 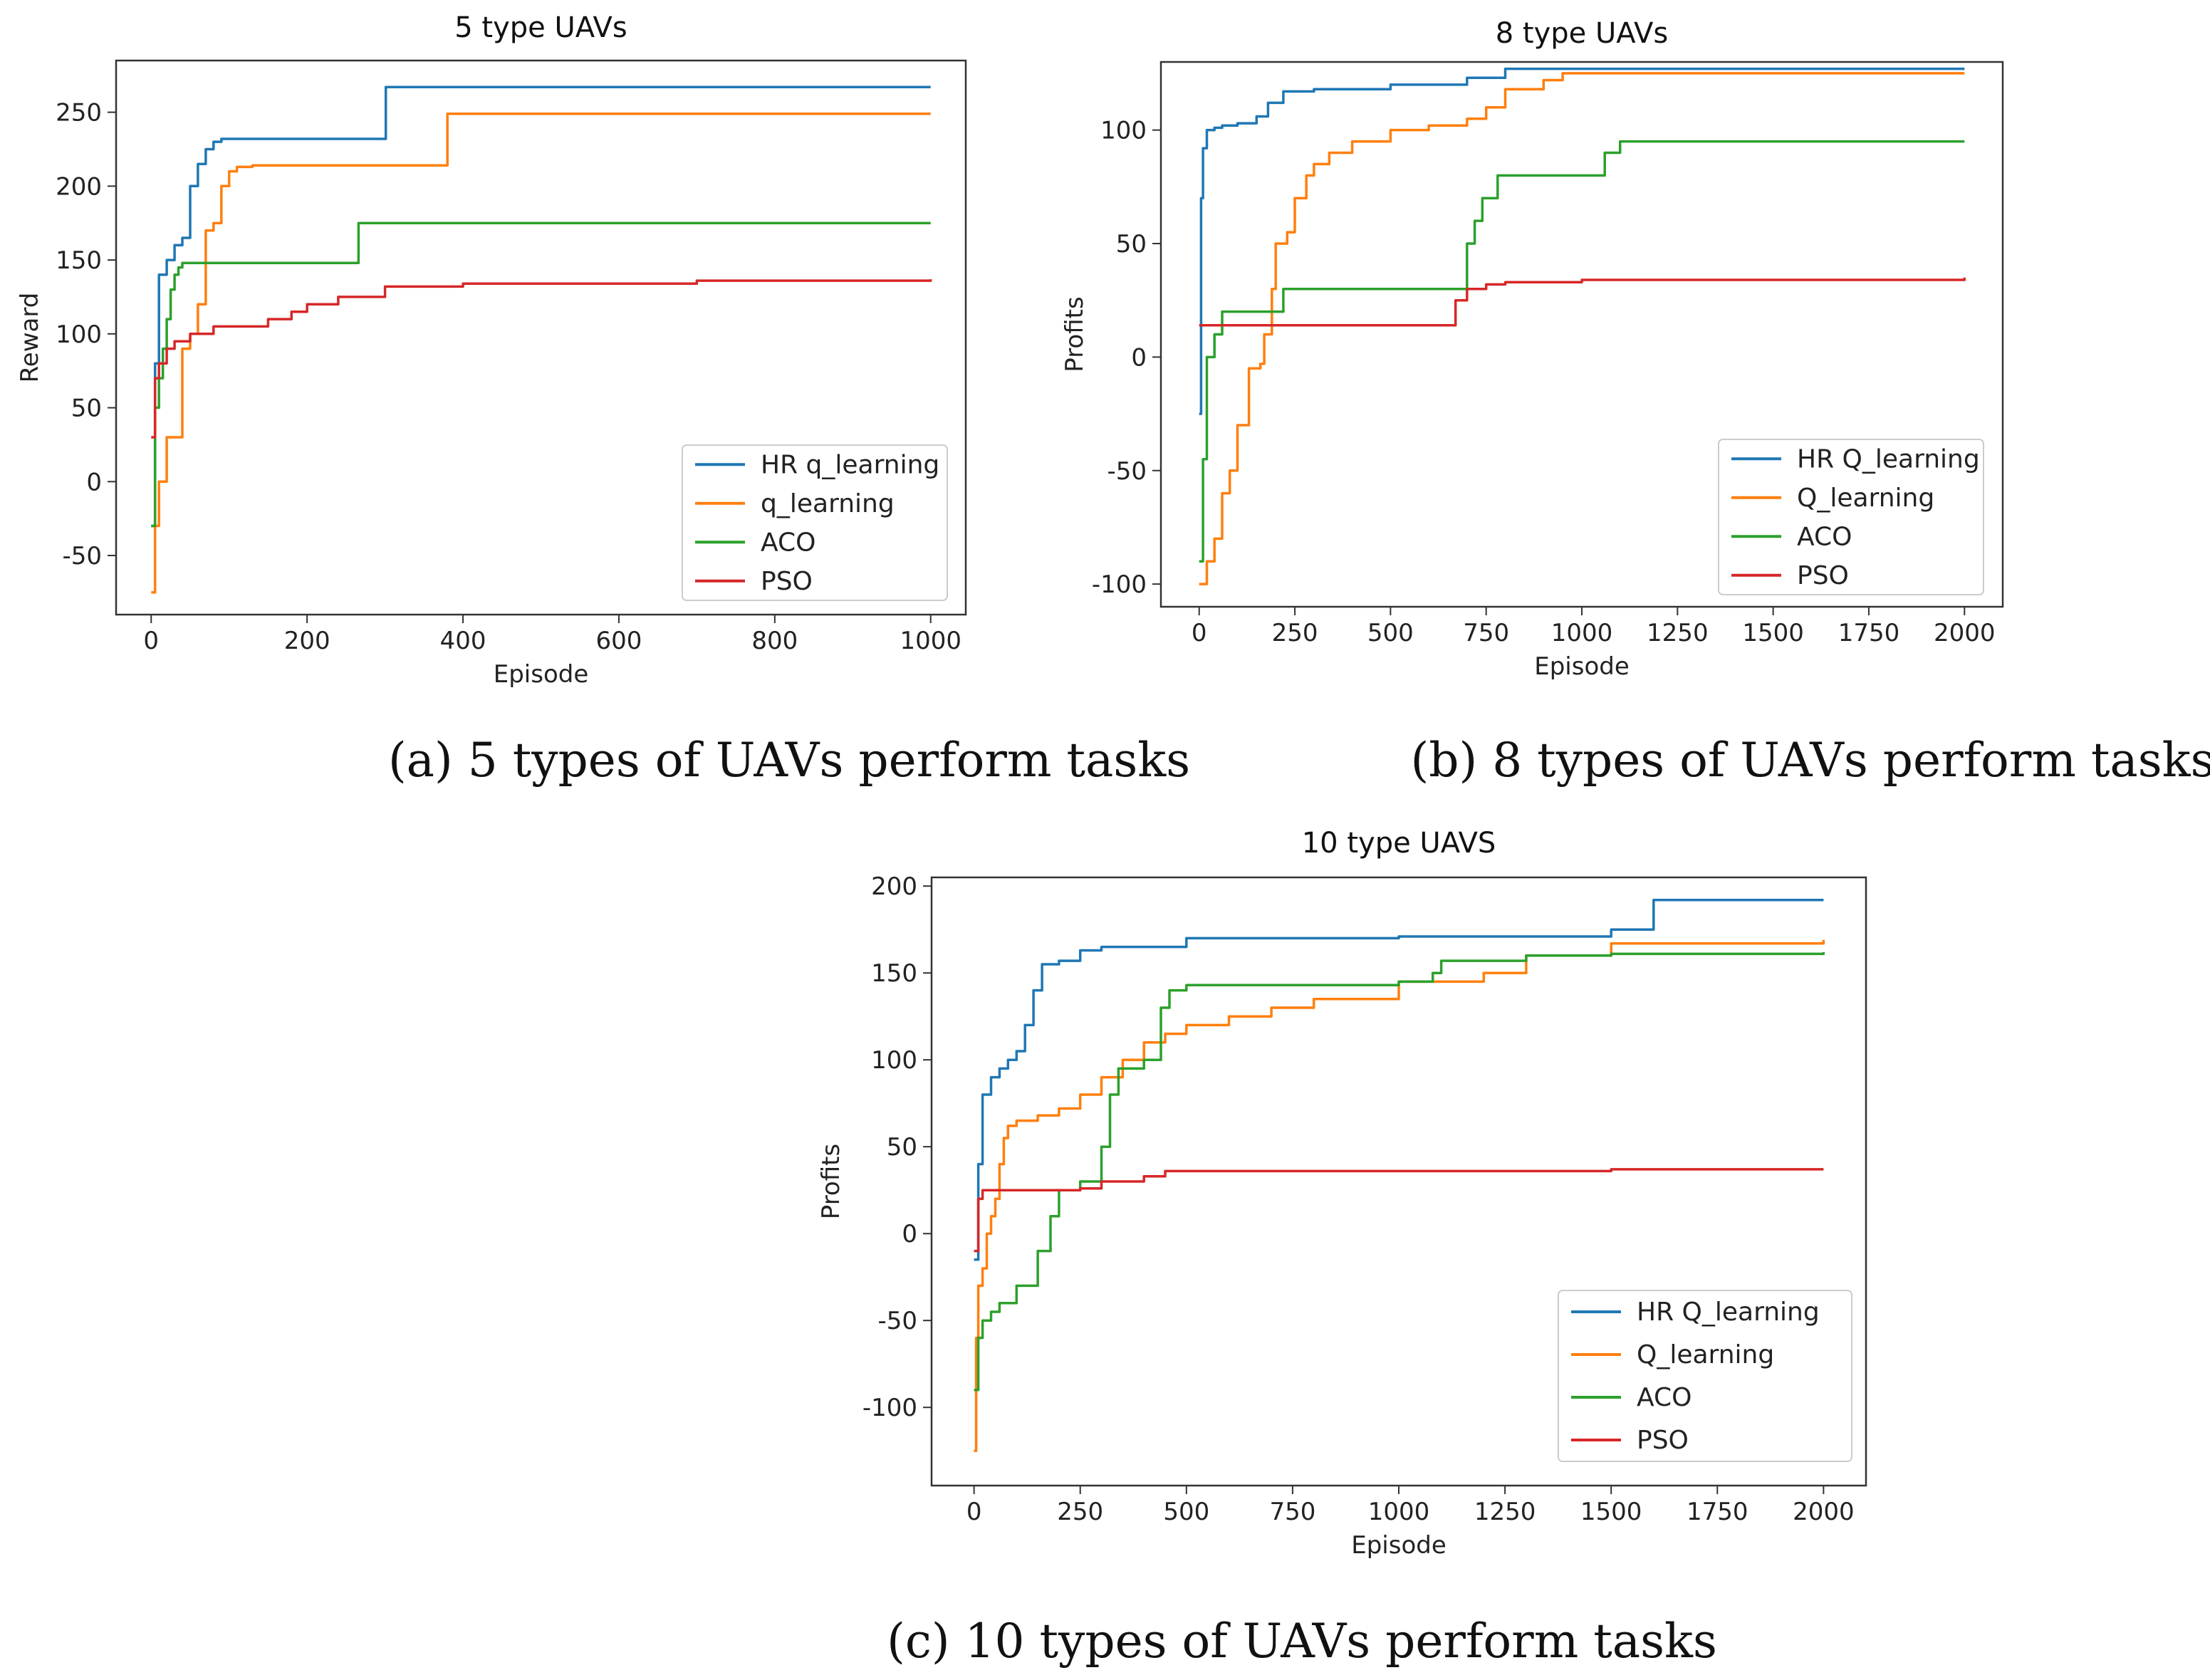 What do you see at coordinates (789, 760) in the screenshot?
I see `figure-caption: (a) 5 types of UAVs perform tasks` at bounding box center [789, 760].